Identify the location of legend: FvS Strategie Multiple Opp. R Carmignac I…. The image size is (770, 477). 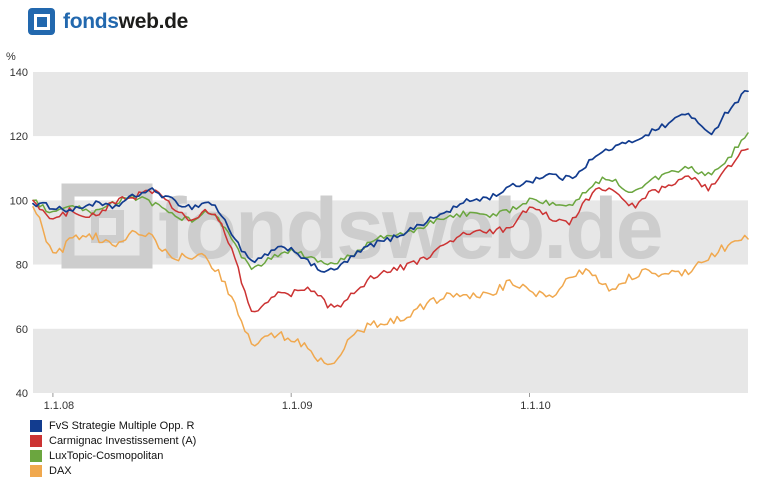
(113, 447).